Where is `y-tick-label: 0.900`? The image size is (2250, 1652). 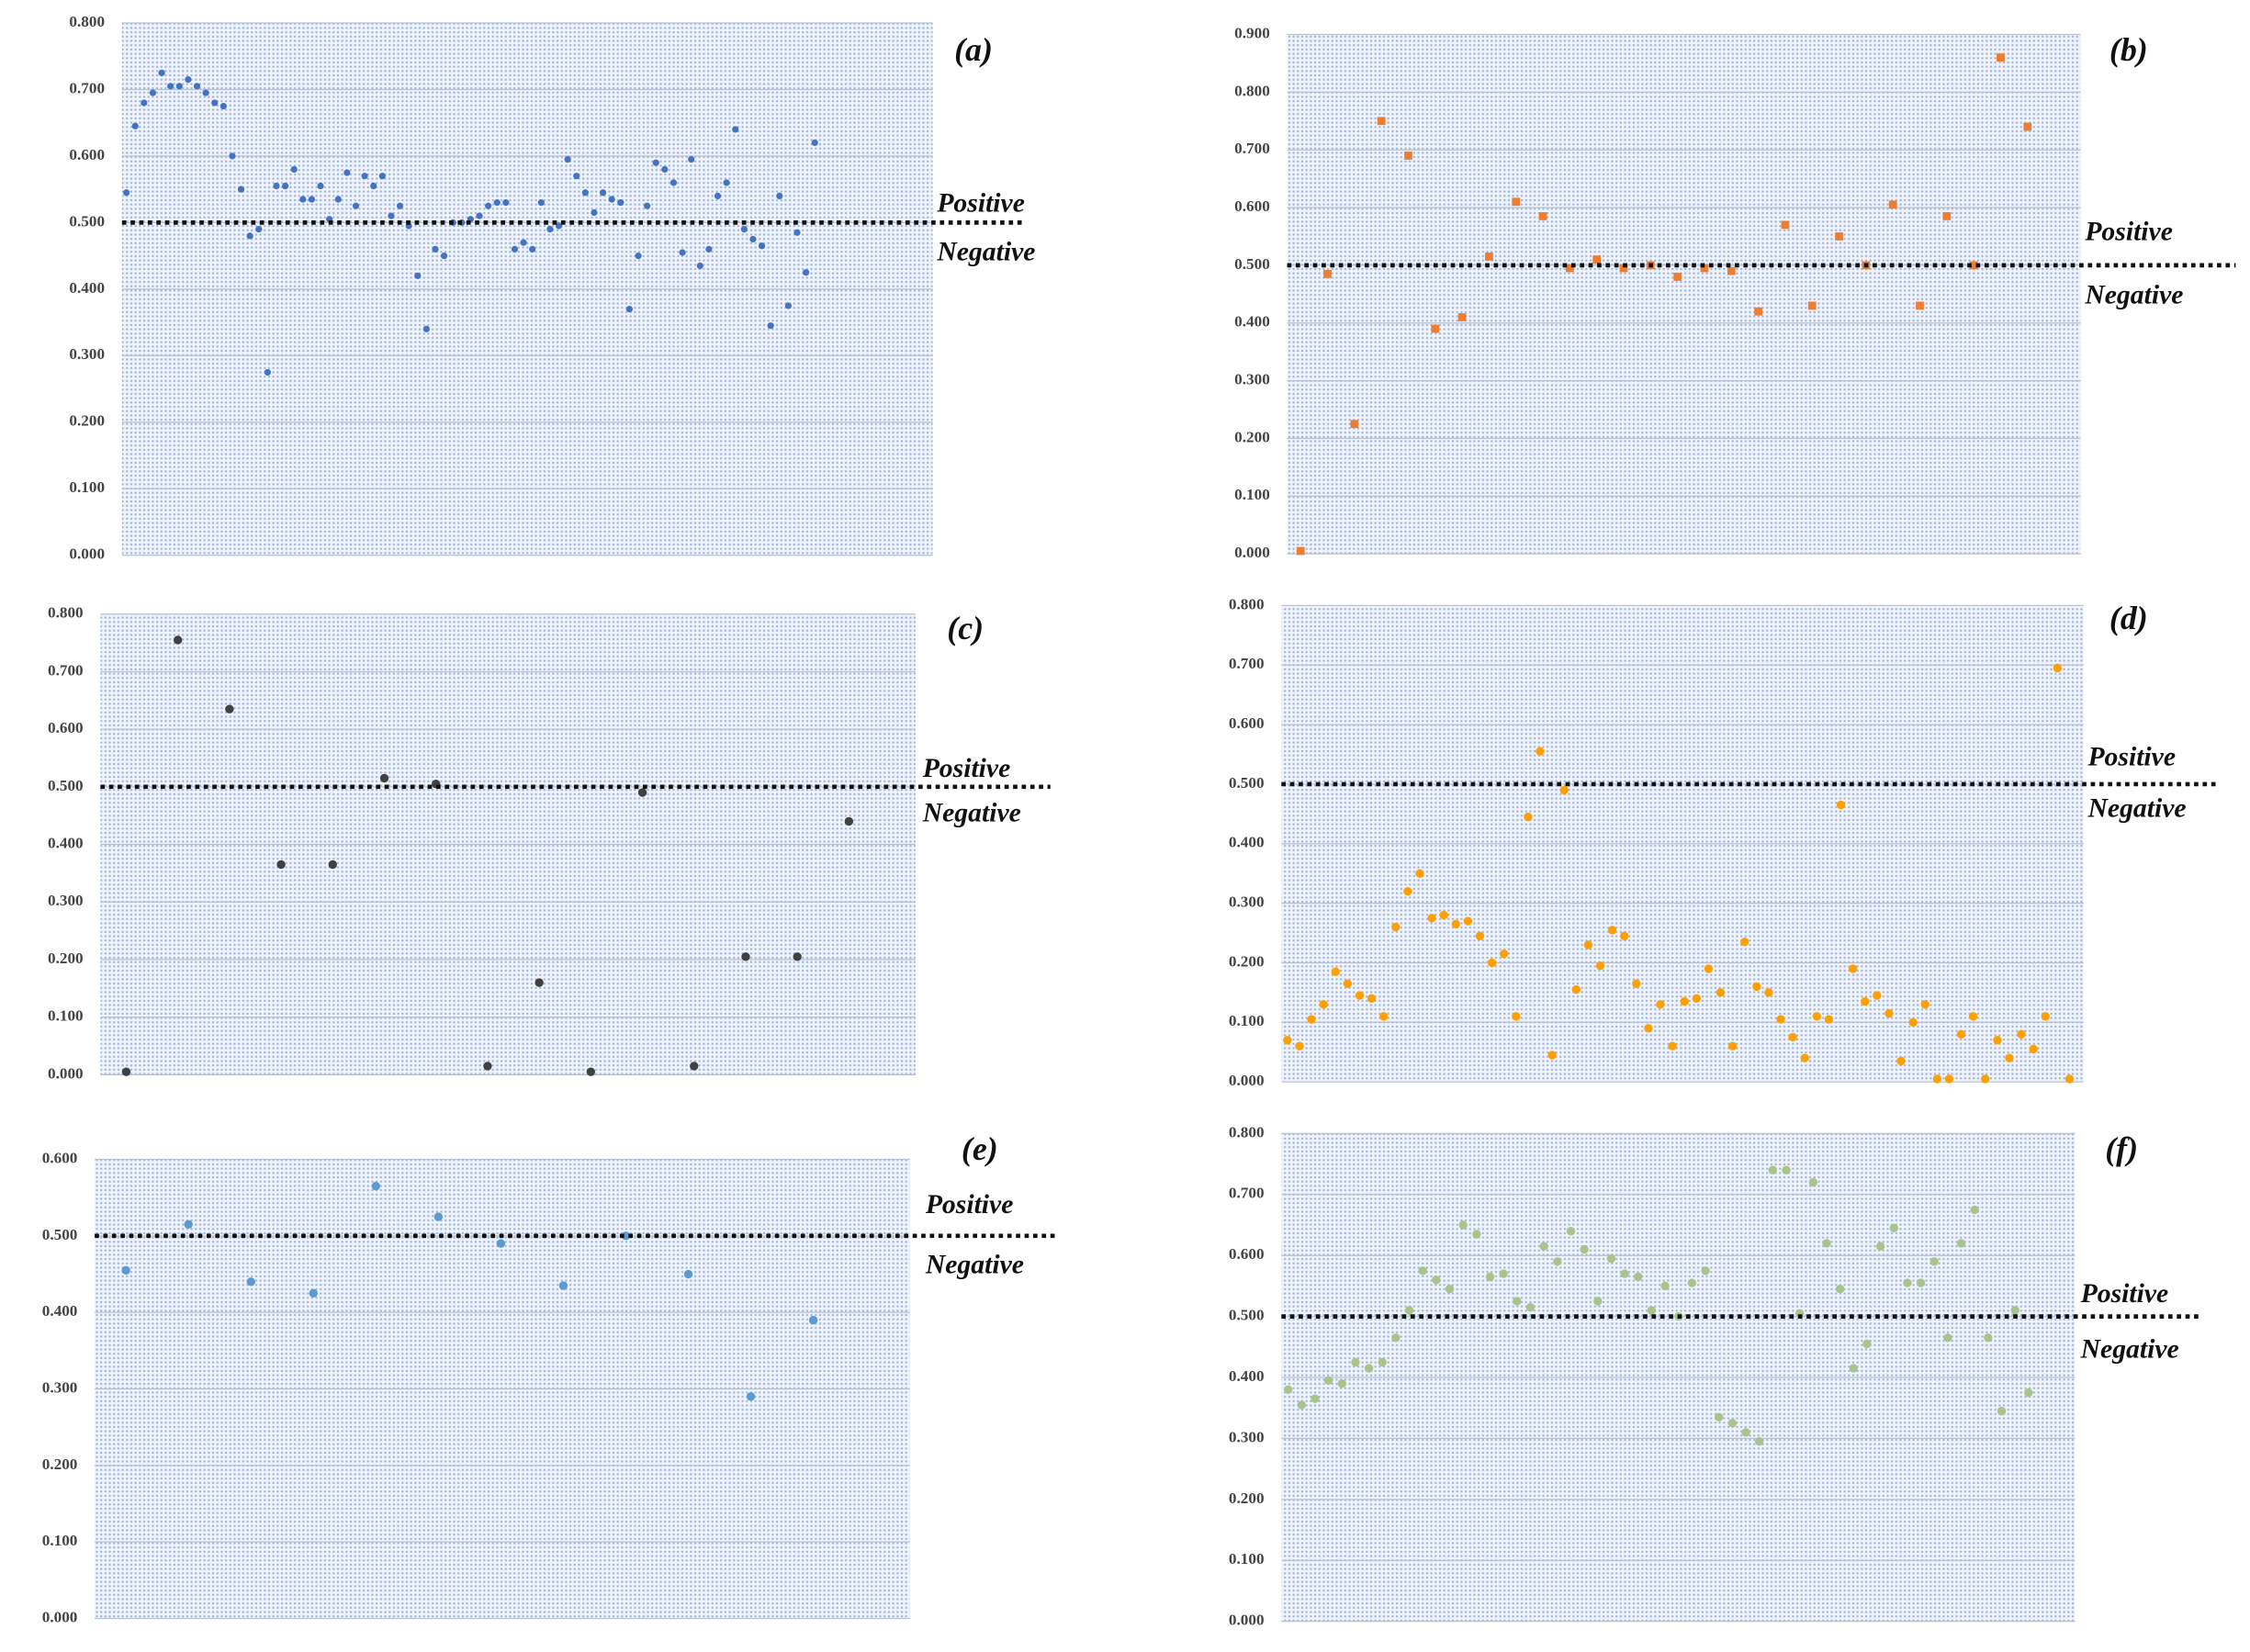 y-tick-label: 0.900 is located at coordinates (1252, 32).